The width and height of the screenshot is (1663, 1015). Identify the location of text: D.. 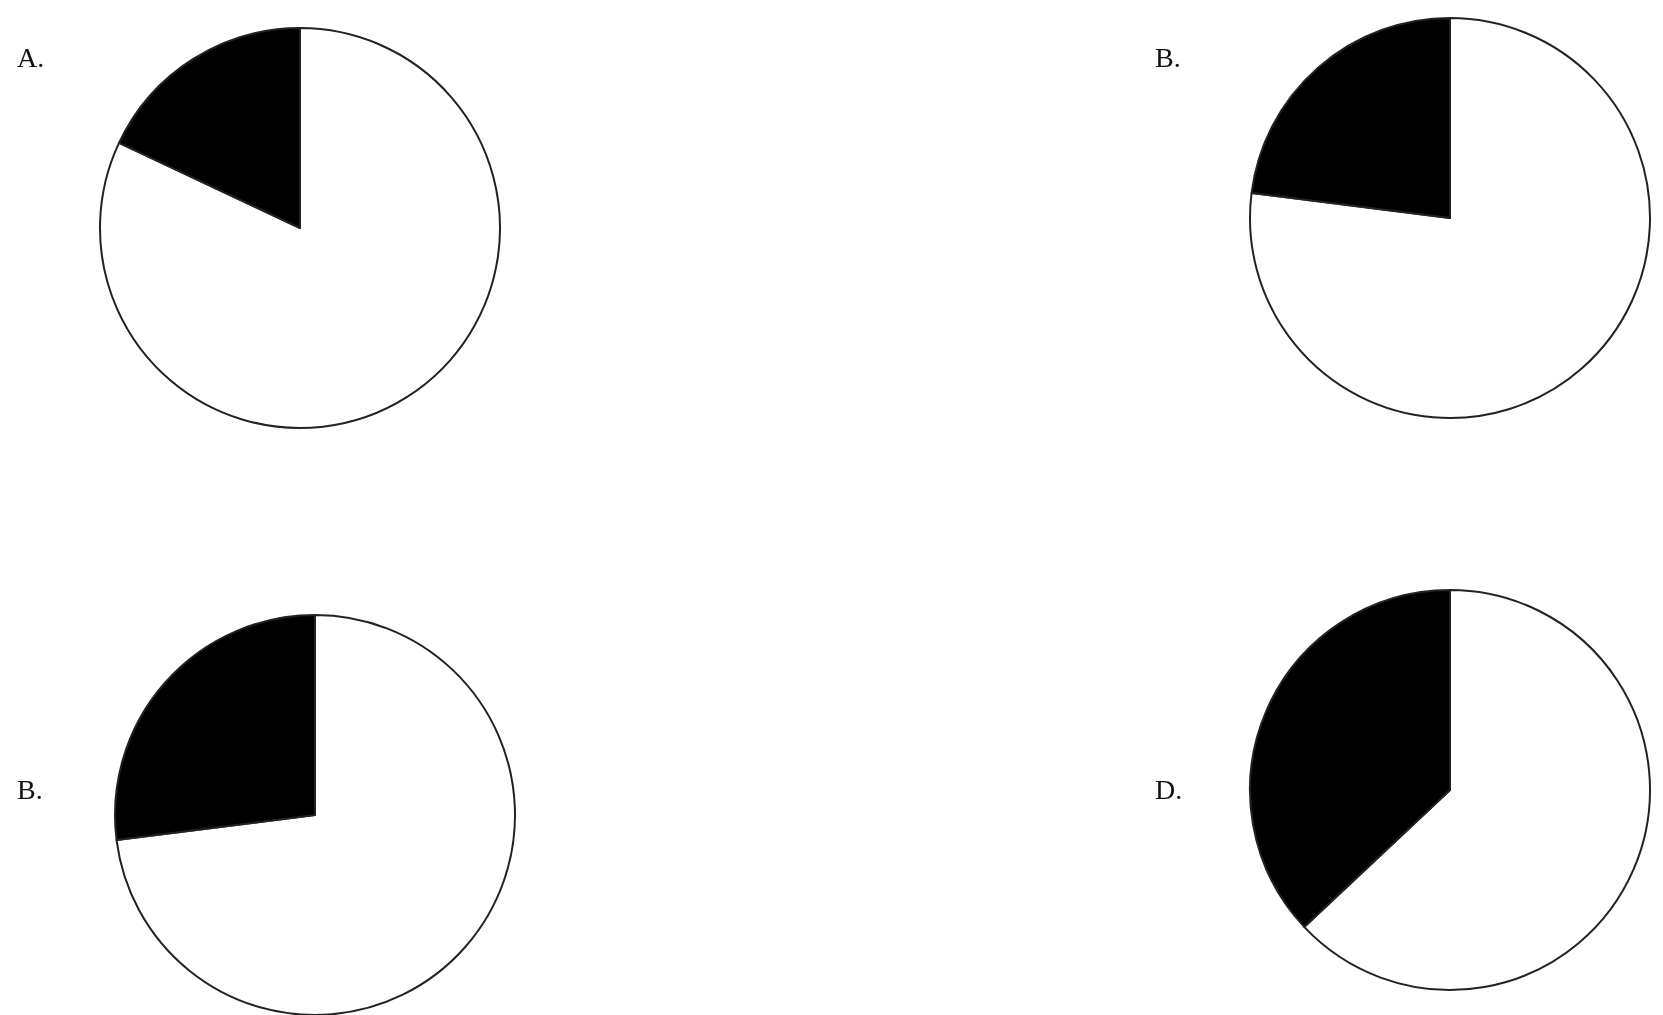
(1169, 789).